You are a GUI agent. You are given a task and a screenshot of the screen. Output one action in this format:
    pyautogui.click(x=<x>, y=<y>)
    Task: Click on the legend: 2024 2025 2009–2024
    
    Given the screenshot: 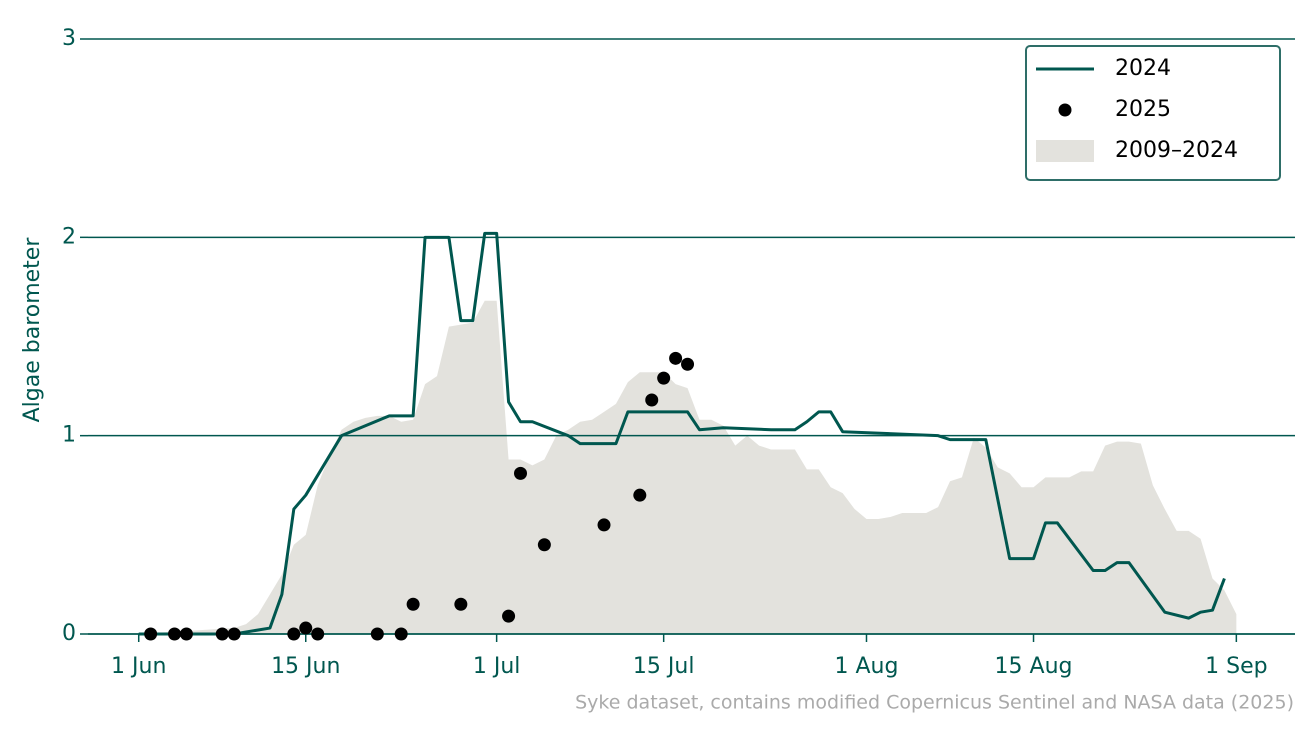 What is the action you would take?
    pyautogui.click(x=1153, y=113)
    